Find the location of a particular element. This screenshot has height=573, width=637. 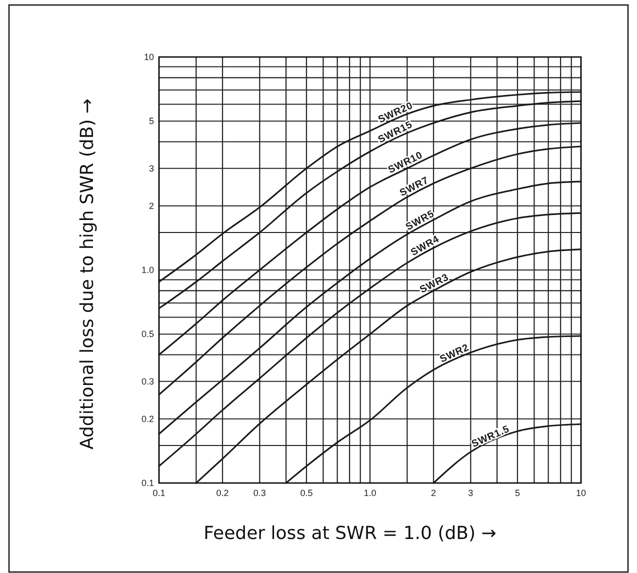

x-tick-label: 0.2 is located at coordinates (222, 493).